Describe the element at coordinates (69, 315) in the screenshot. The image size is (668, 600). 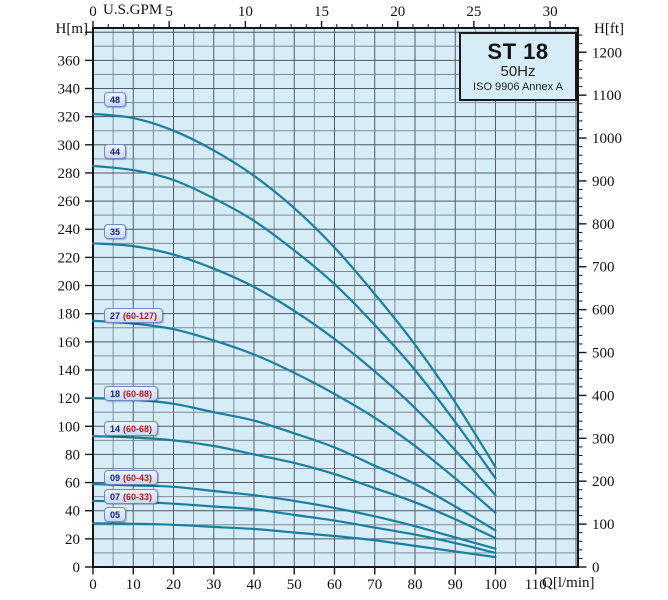
I see `h-m-tick-label: 180` at that location.